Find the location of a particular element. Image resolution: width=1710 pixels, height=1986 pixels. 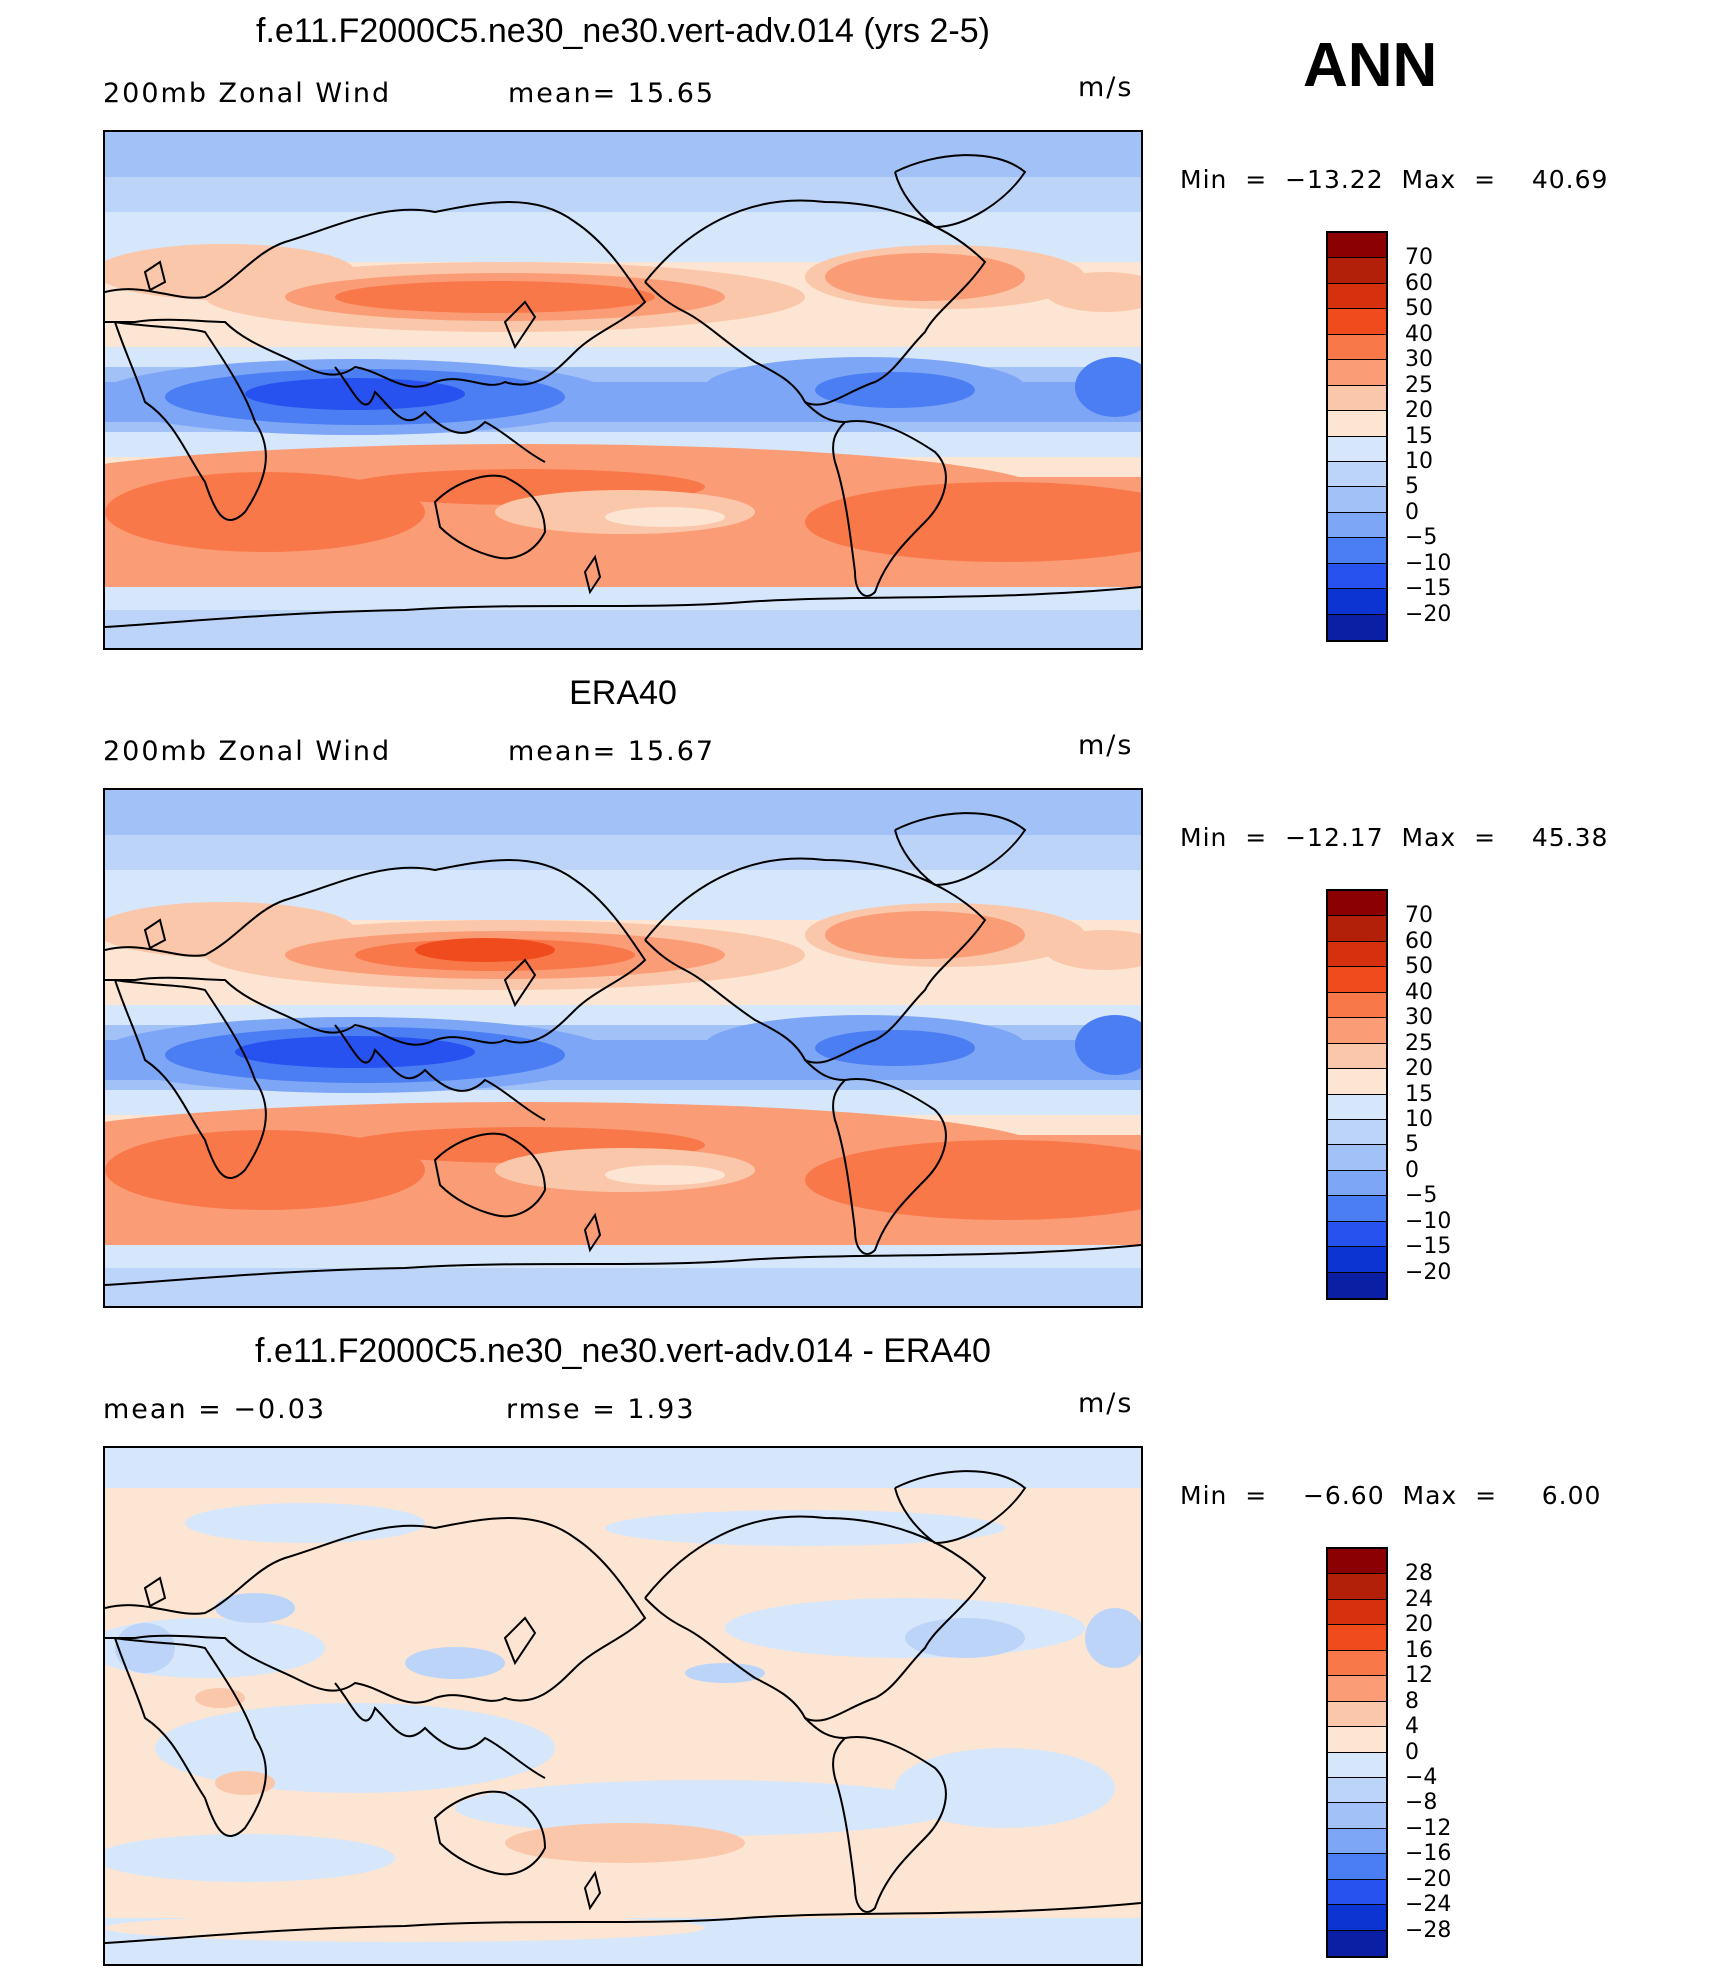

colorbar-tick-label: 25 is located at coordinates (1419, 385).